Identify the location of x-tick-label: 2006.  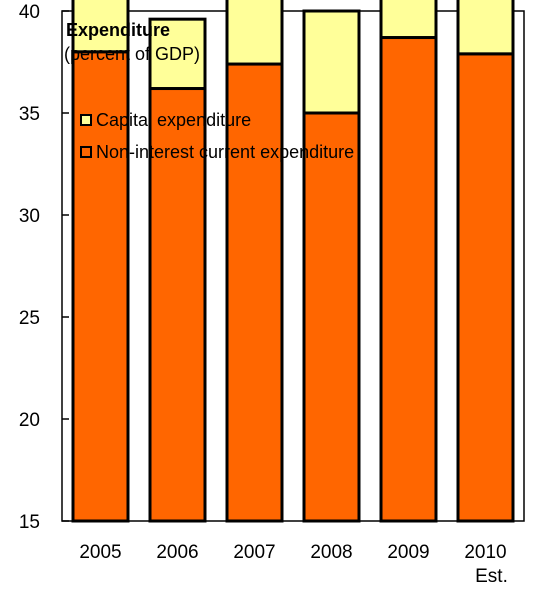
(177, 552).